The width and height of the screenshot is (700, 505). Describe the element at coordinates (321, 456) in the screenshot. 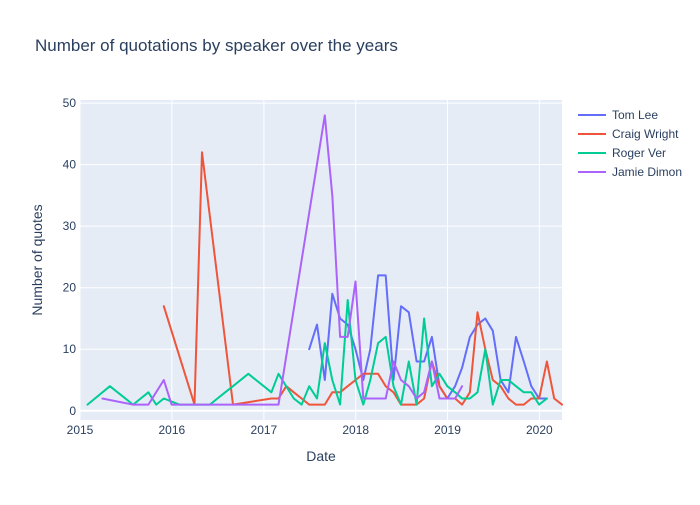

I see `x-axis-label: Date` at that location.